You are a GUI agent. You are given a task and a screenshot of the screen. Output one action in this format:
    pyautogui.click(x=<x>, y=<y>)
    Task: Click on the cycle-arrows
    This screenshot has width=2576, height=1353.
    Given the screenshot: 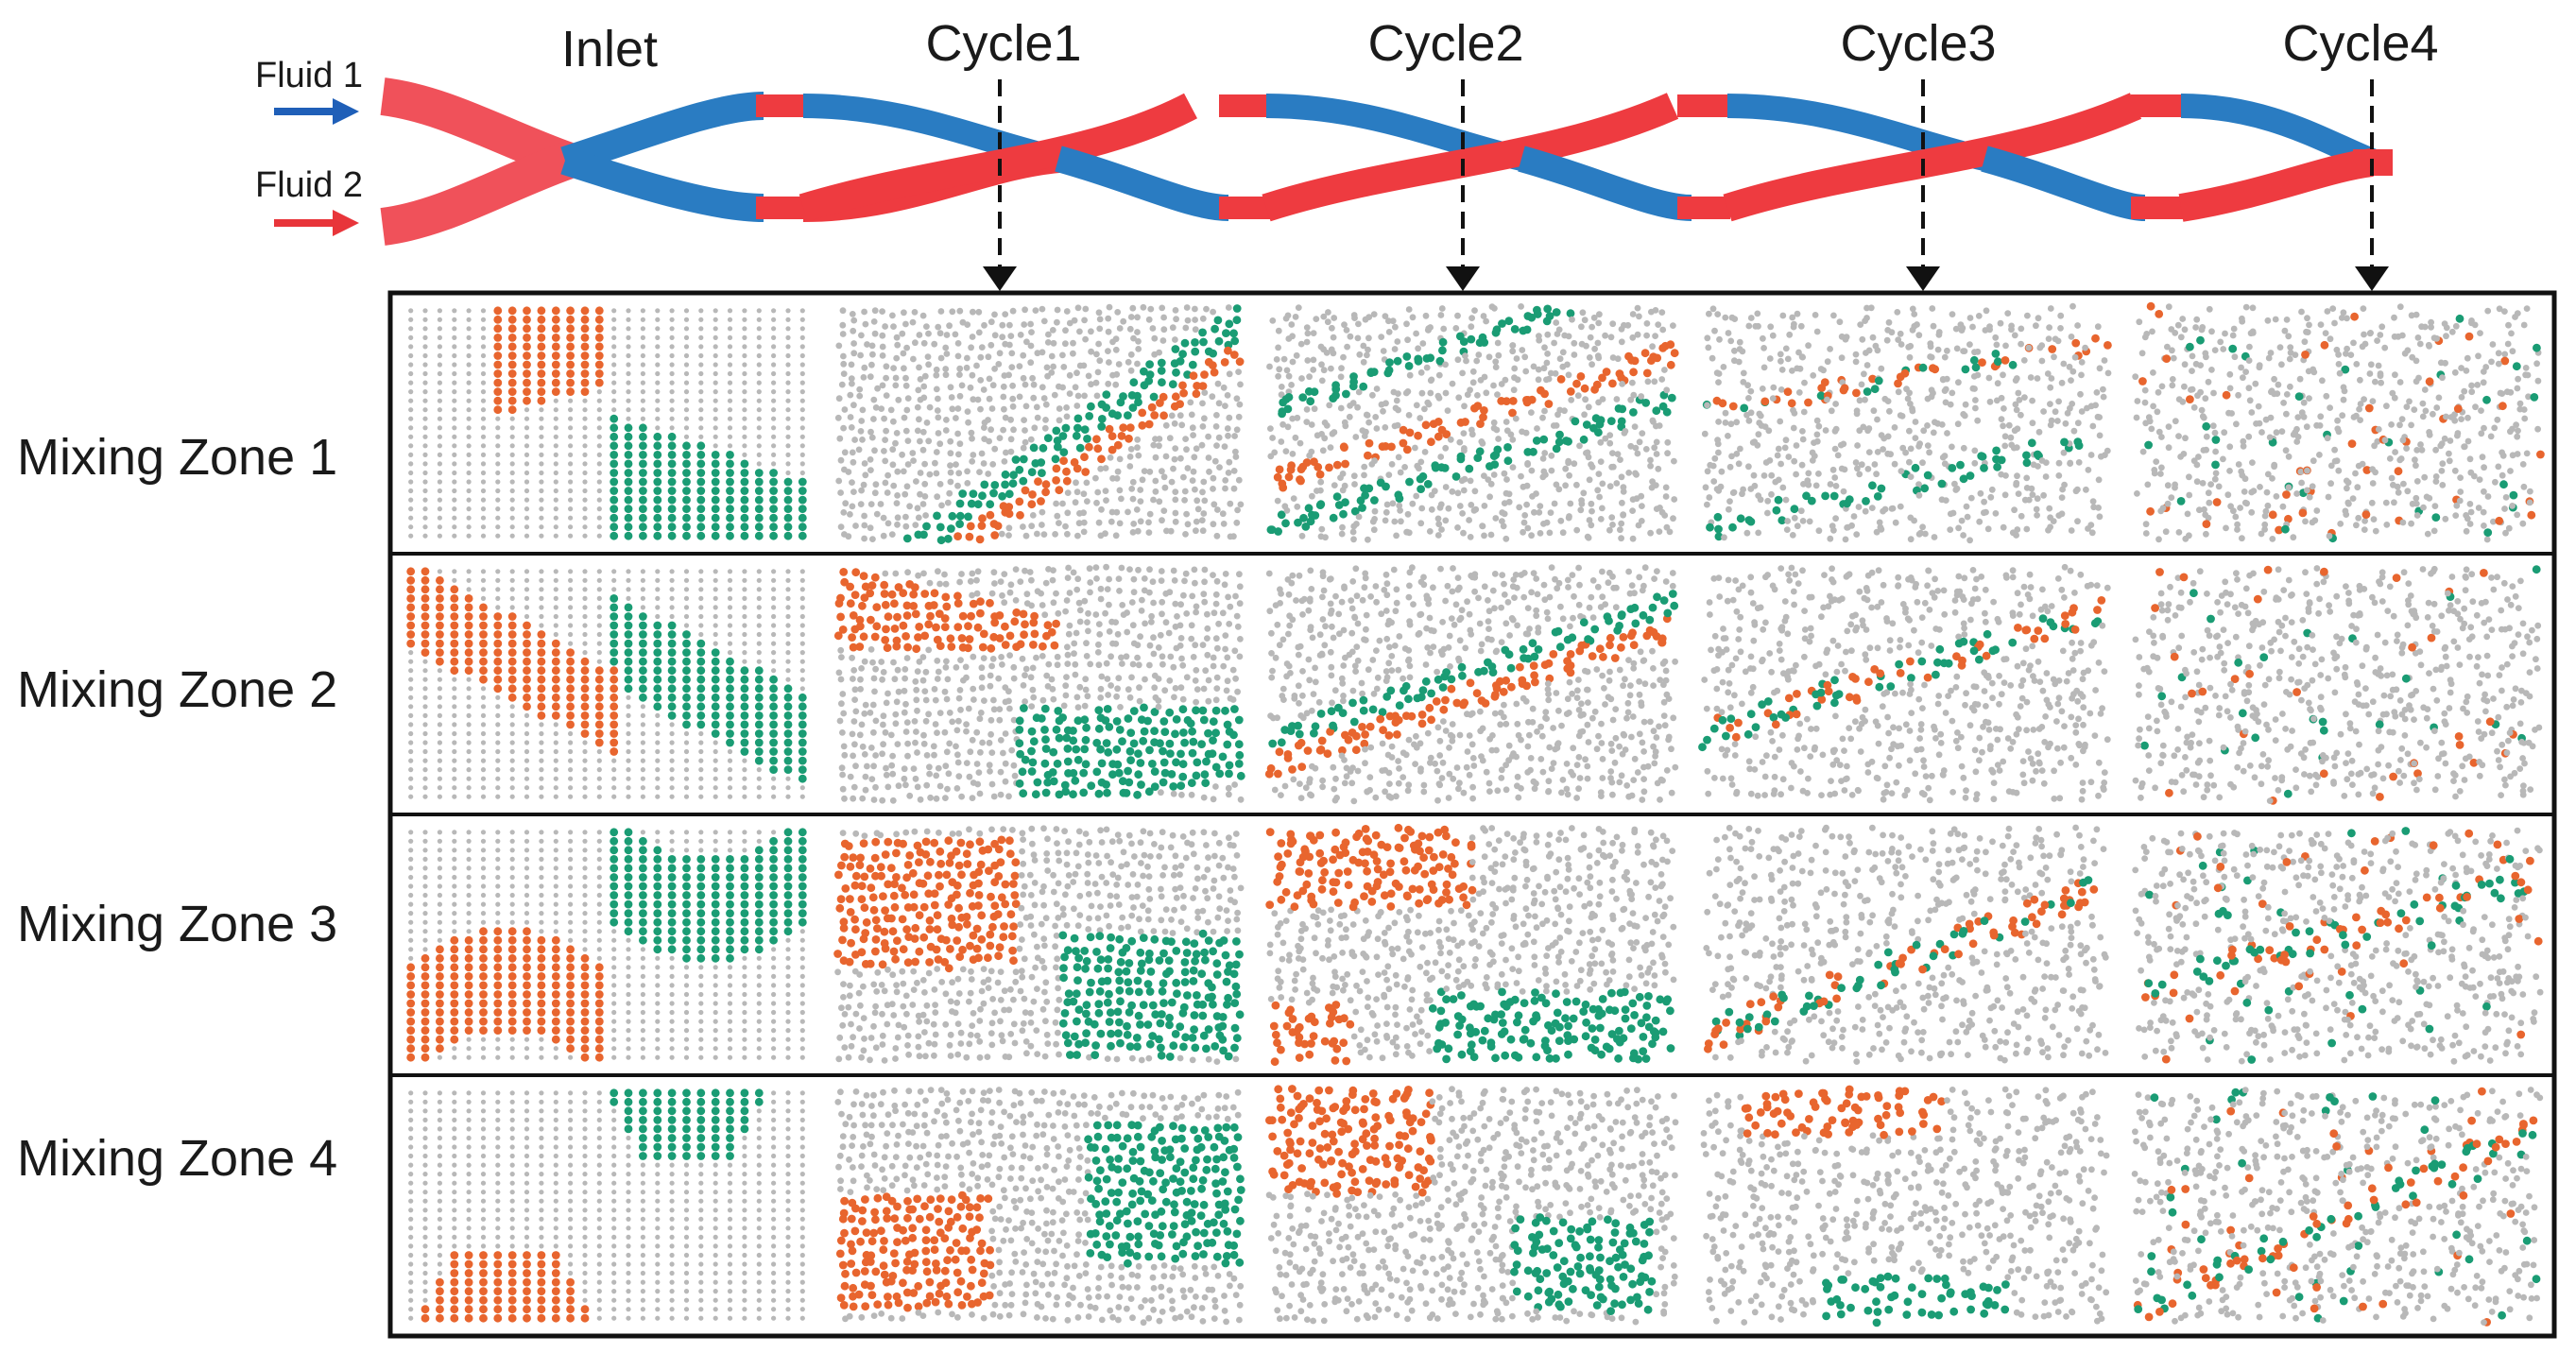 What is the action you would take?
    pyautogui.click(x=1686, y=185)
    